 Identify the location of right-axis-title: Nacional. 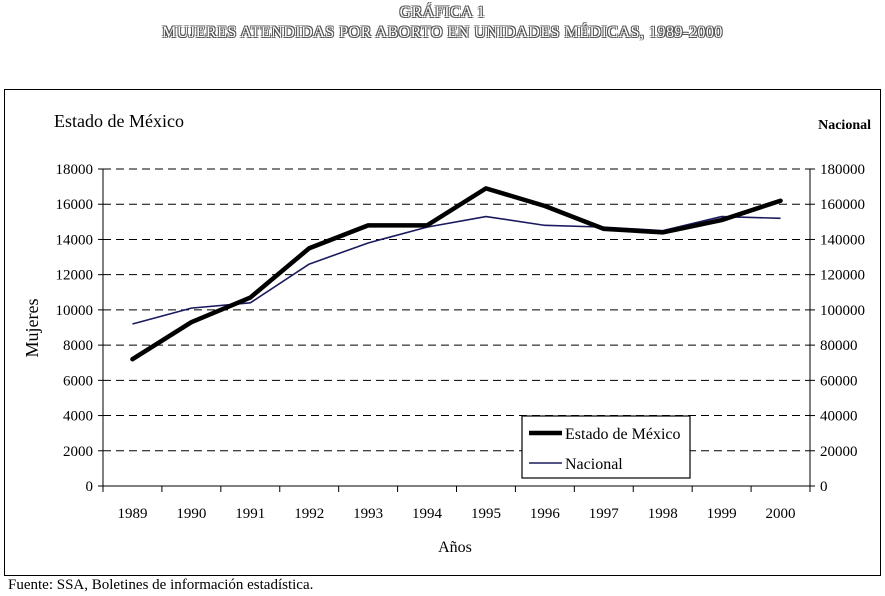
(844, 125).